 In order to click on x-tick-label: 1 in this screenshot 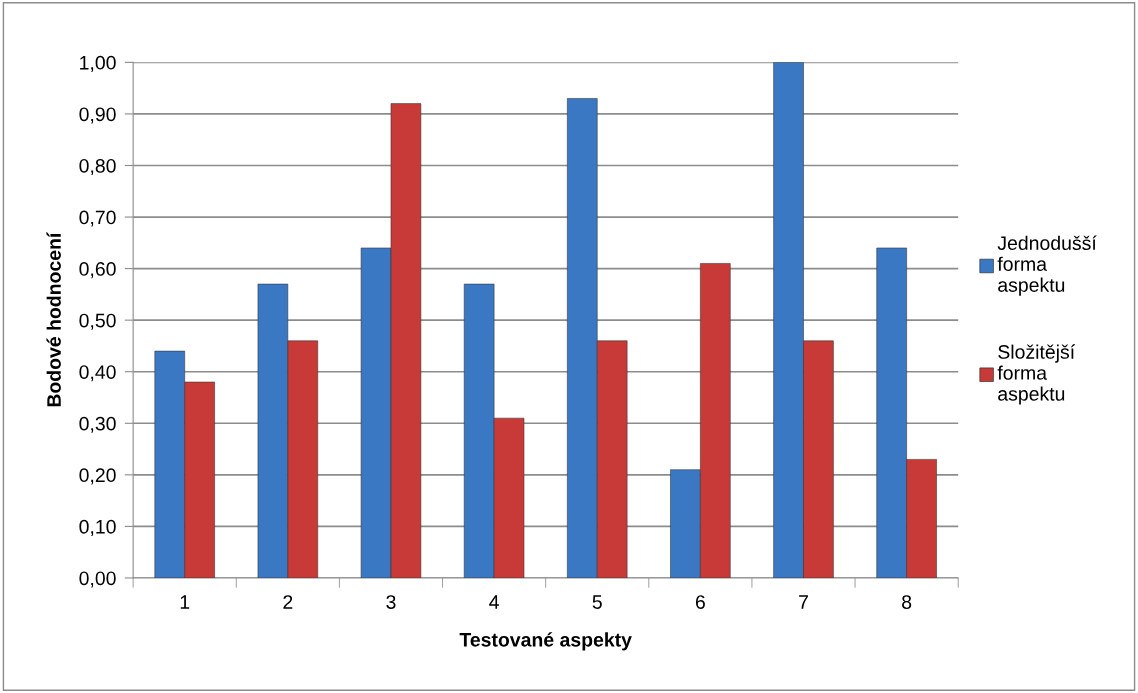, I will do `click(185, 602)`.